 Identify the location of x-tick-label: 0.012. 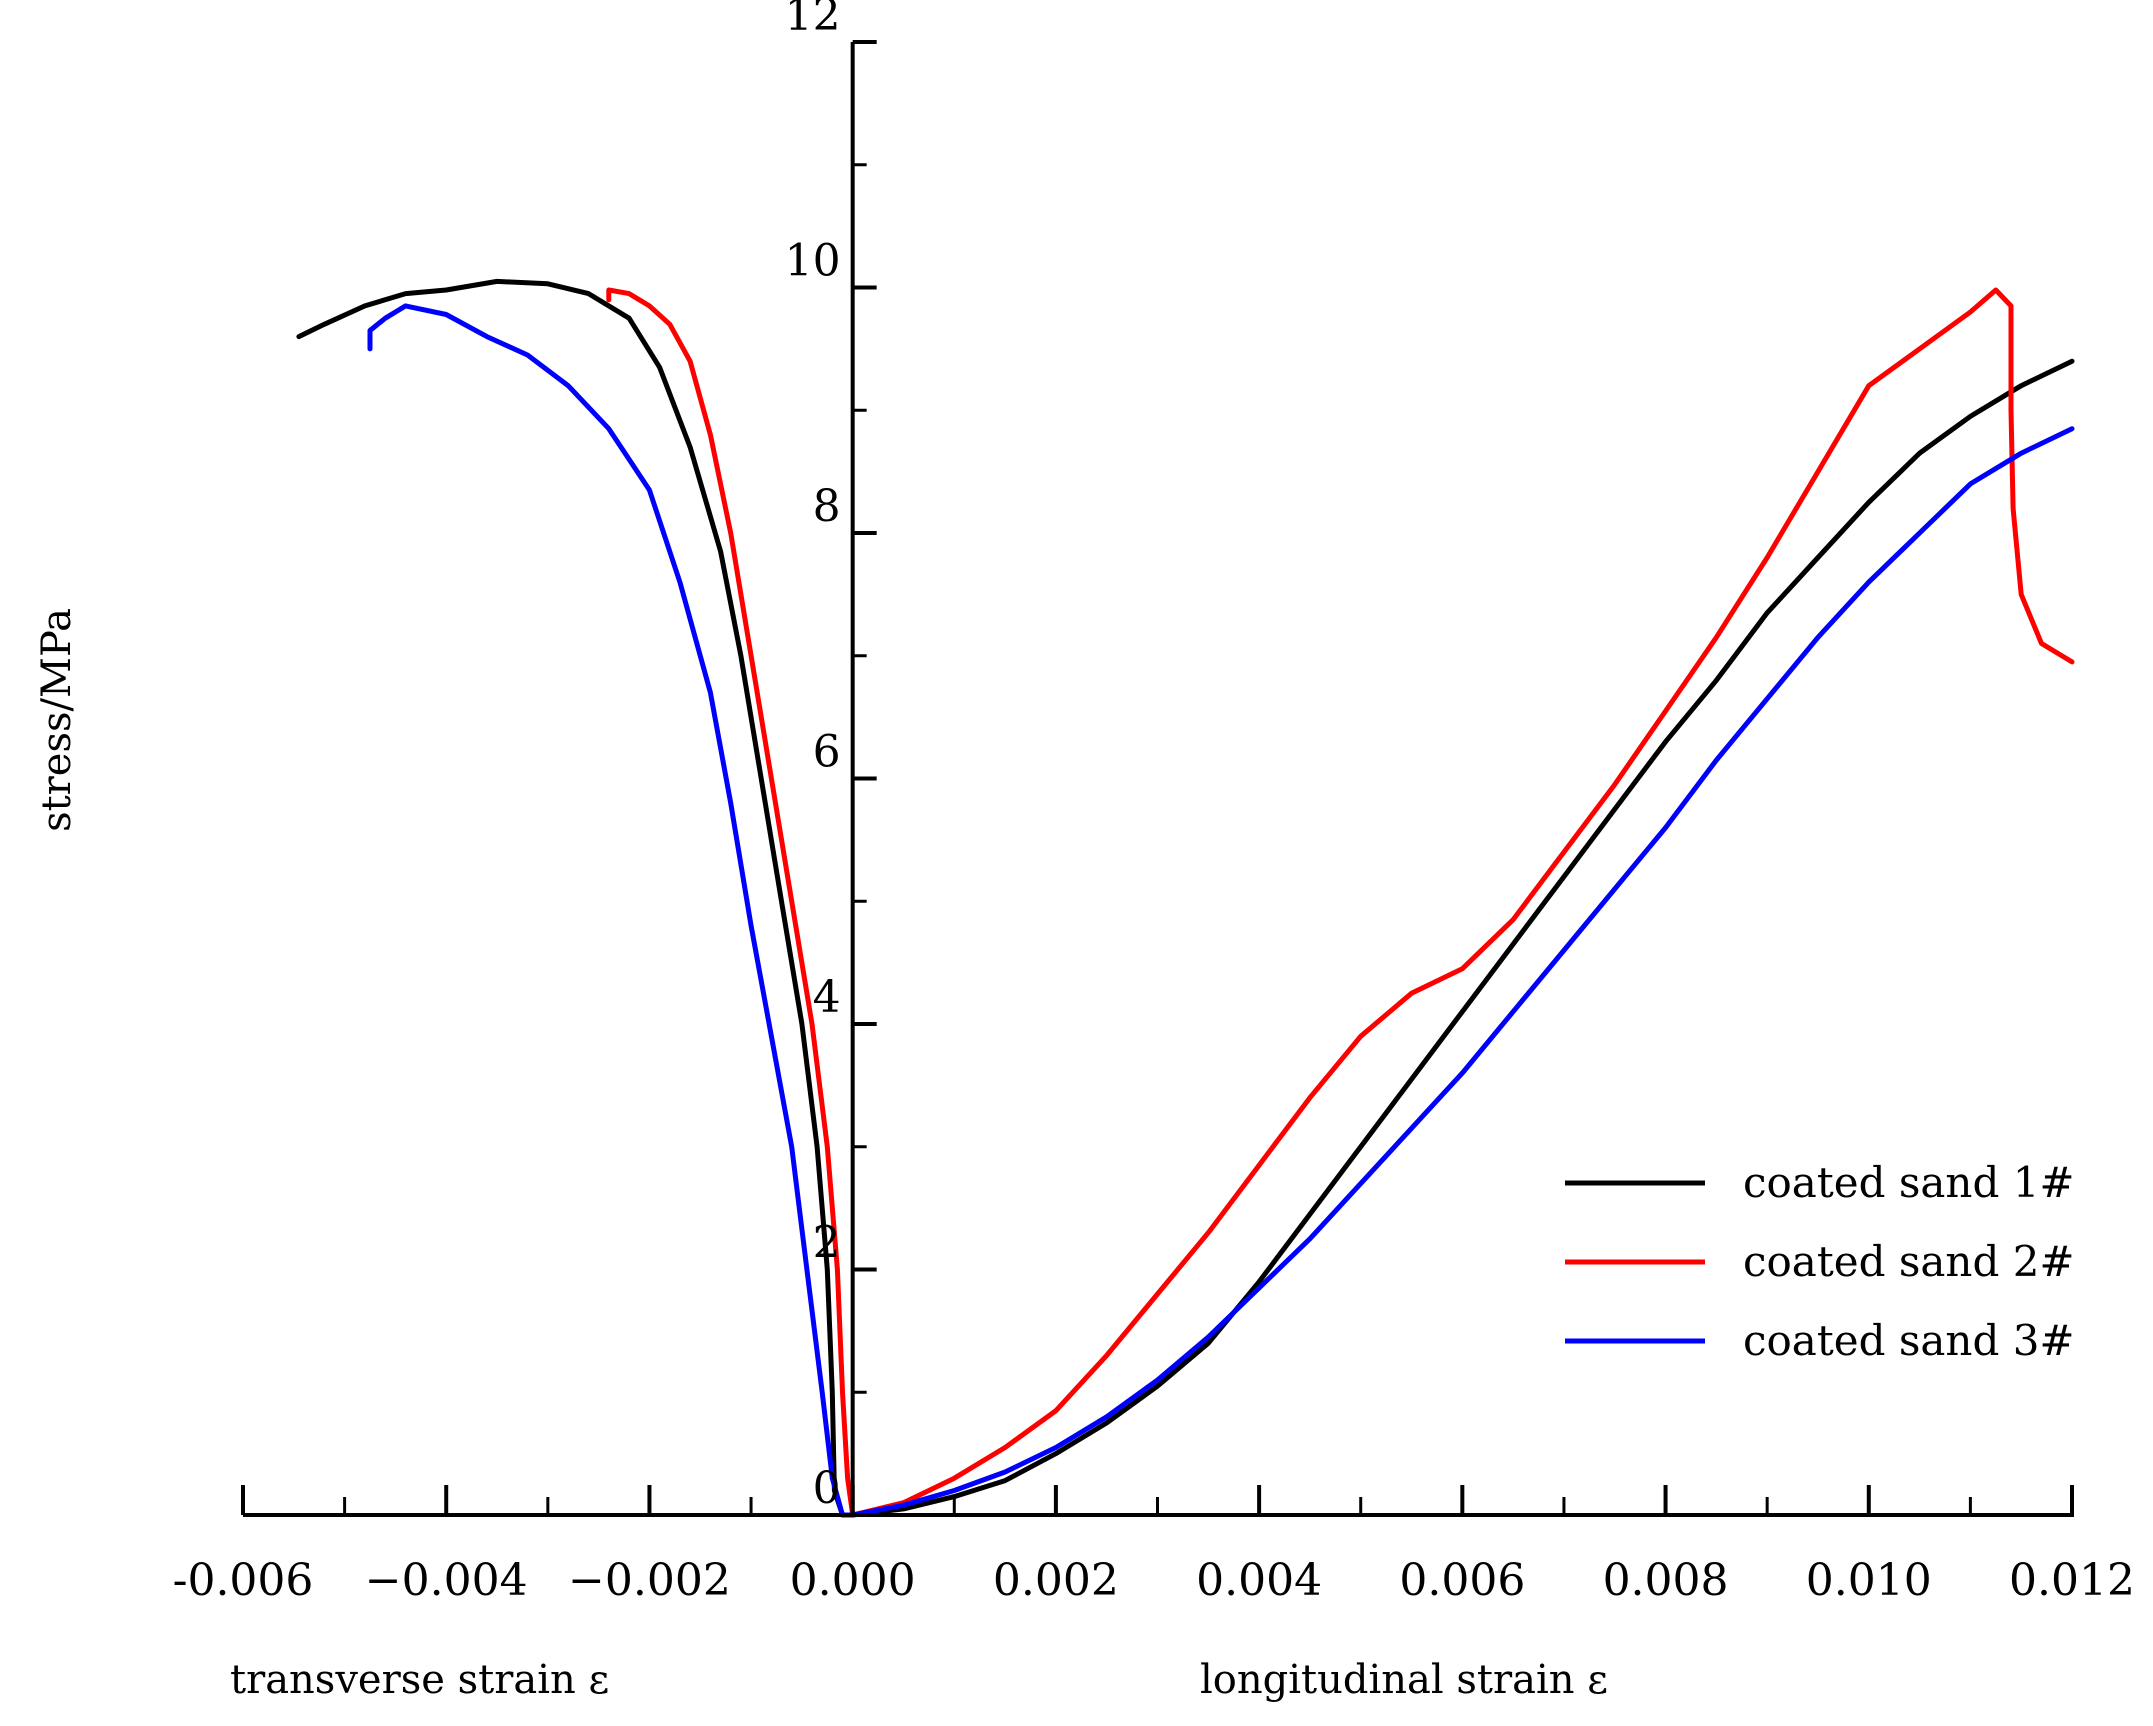
(2072, 1580).